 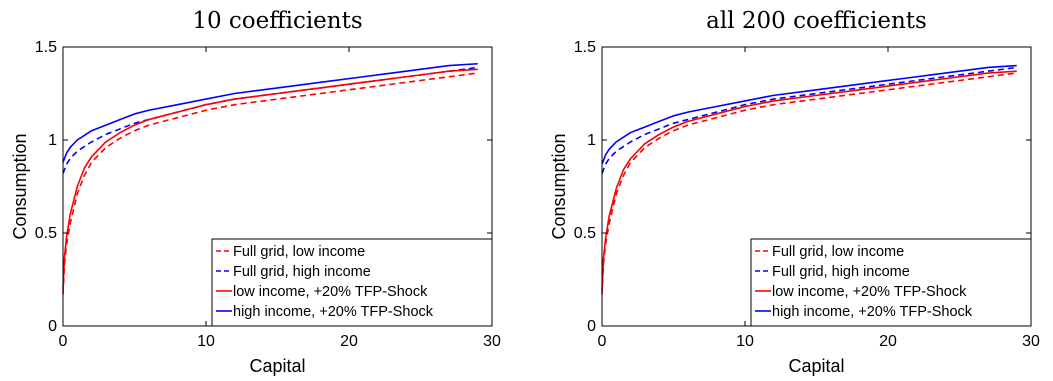 What do you see at coordinates (816, 21) in the screenshot?
I see `chart-title: all 200 coefficients` at bounding box center [816, 21].